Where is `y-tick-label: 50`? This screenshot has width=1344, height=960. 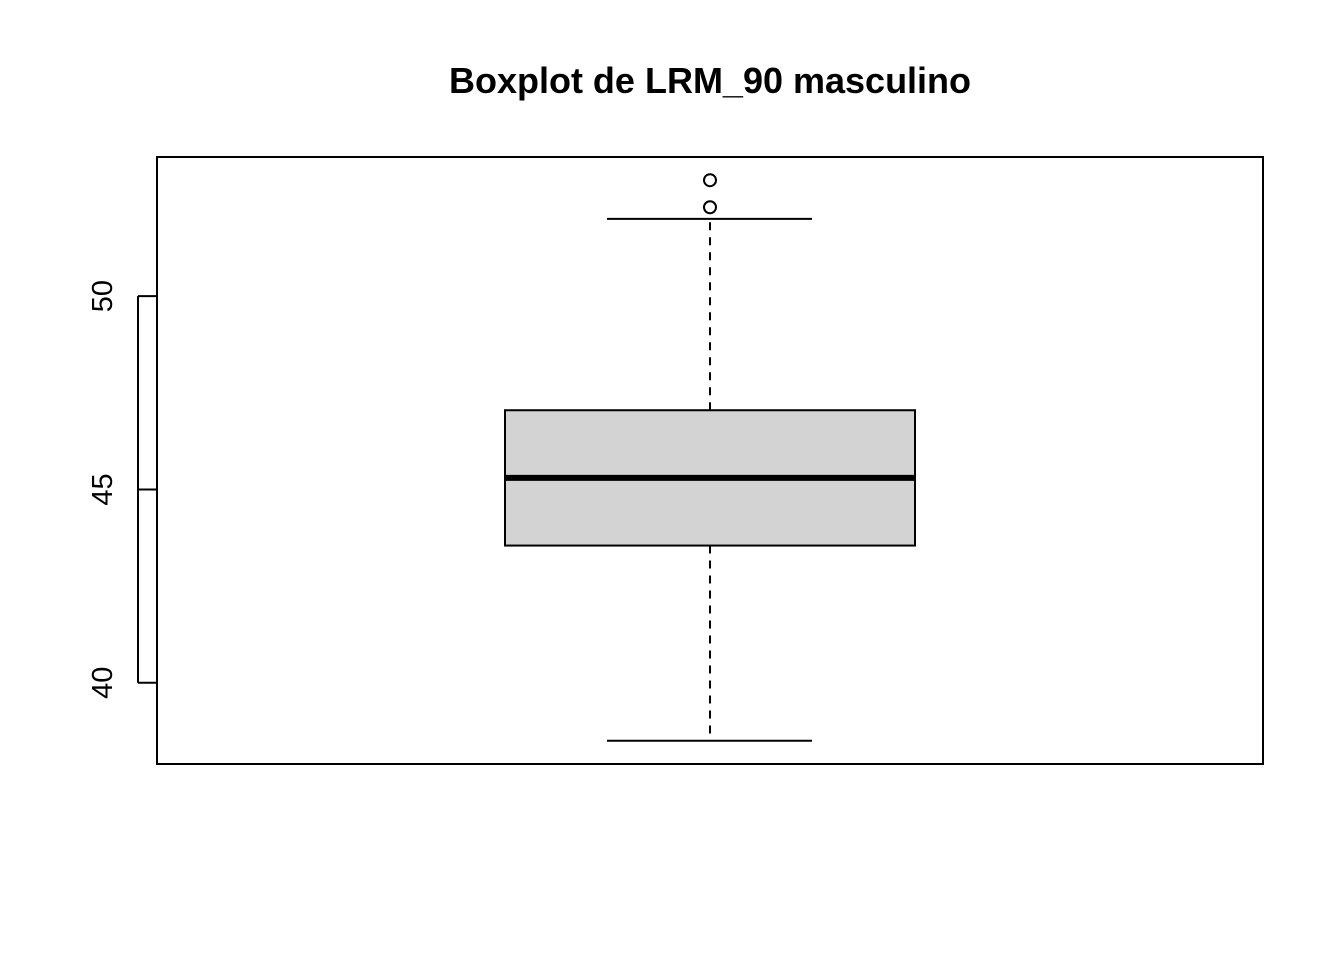 y-tick-label: 50 is located at coordinates (103, 296).